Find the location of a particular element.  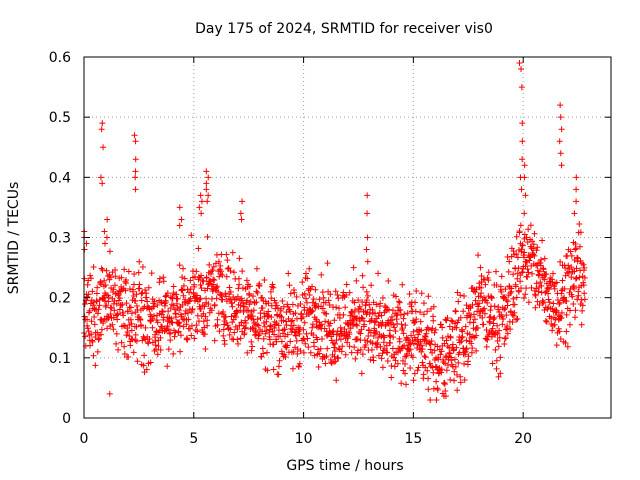

y-tick-label: 0.4 is located at coordinates (60, 178).